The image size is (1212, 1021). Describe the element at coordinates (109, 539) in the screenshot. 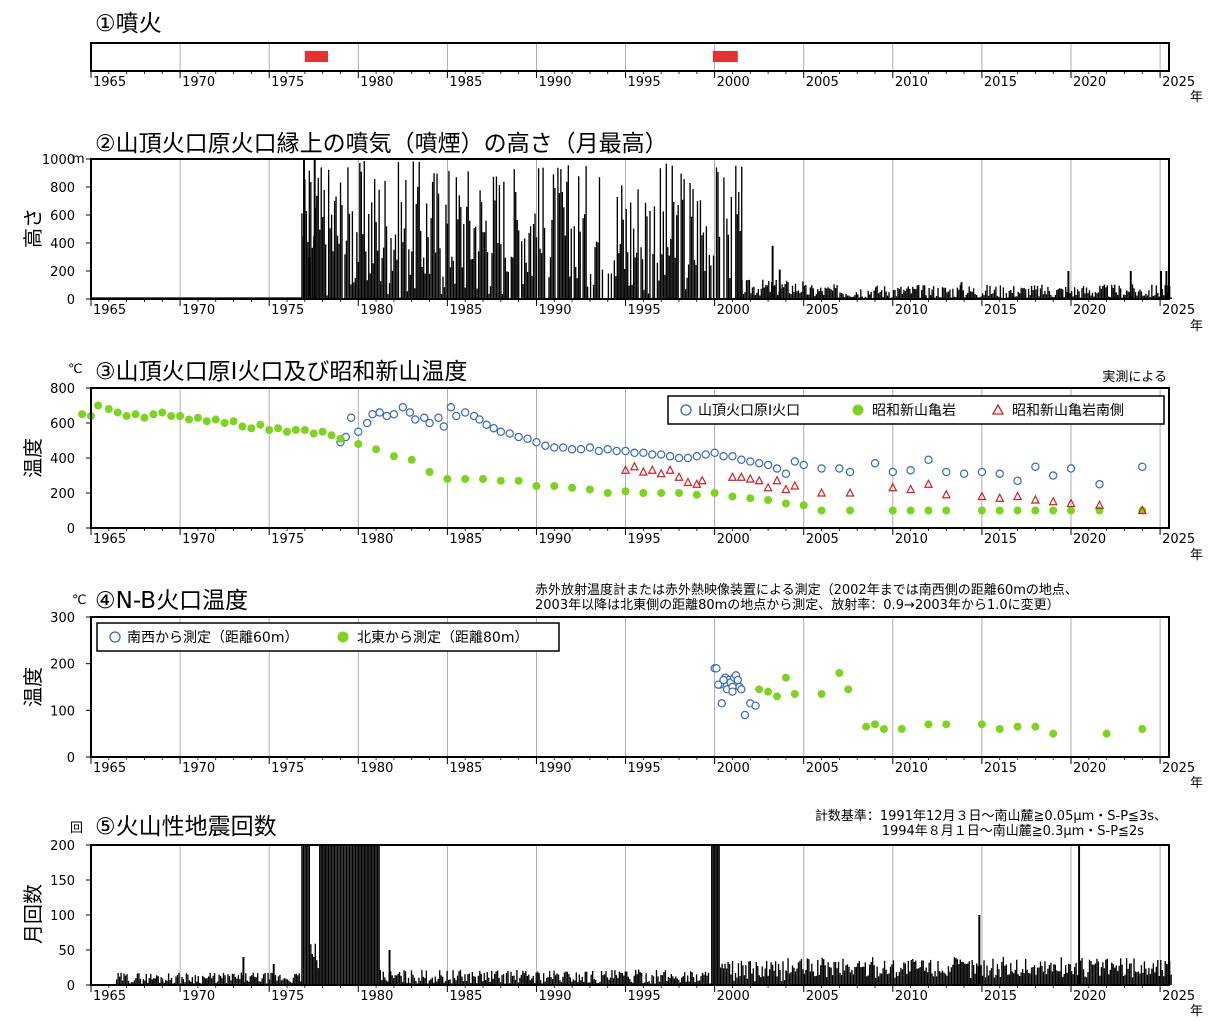

I see `x-tick-label: 1965` at that location.